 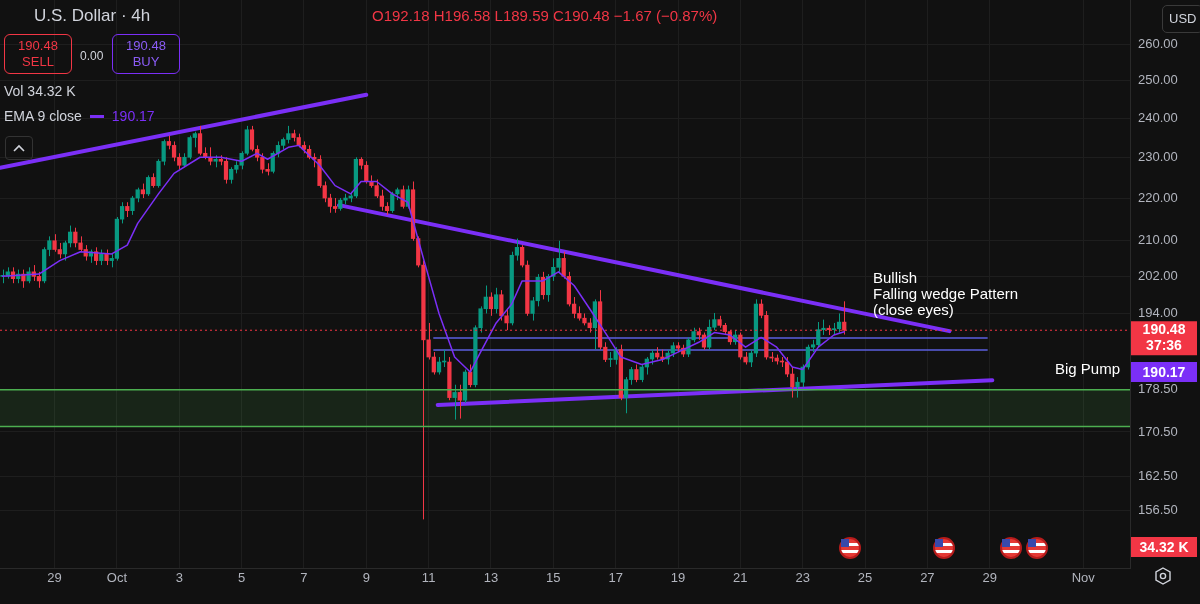 I want to click on x-tick-label: 9, so click(x=366, y=578).